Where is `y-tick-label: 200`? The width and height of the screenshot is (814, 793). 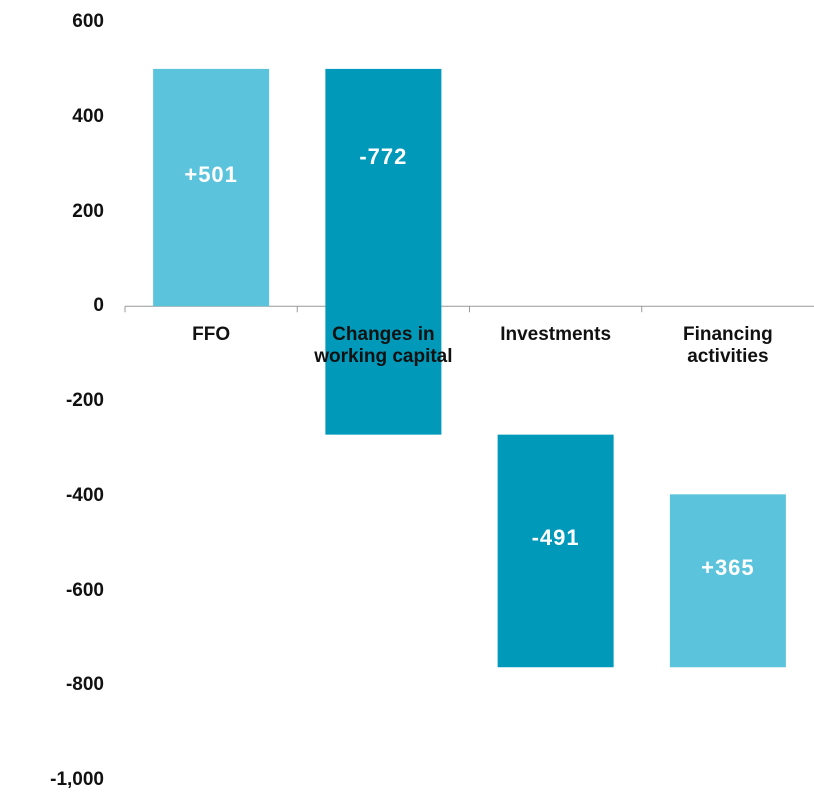 y-tick-label: 200 is located at coordinates (88, 211).